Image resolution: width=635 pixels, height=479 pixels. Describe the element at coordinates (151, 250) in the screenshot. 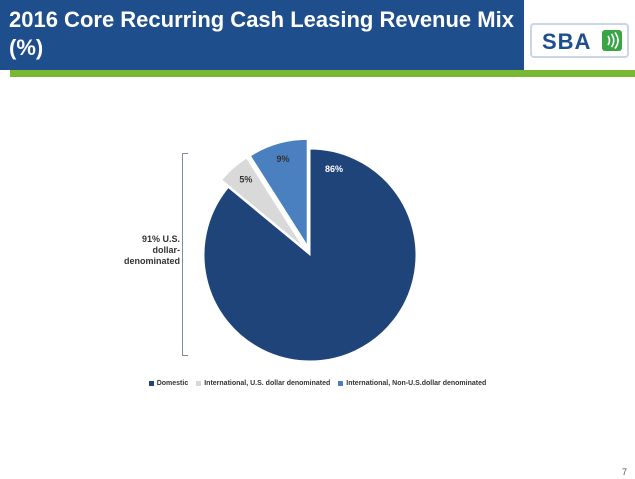

I see `bracket-label: 91% U.S. dollar-denominated` at that location.